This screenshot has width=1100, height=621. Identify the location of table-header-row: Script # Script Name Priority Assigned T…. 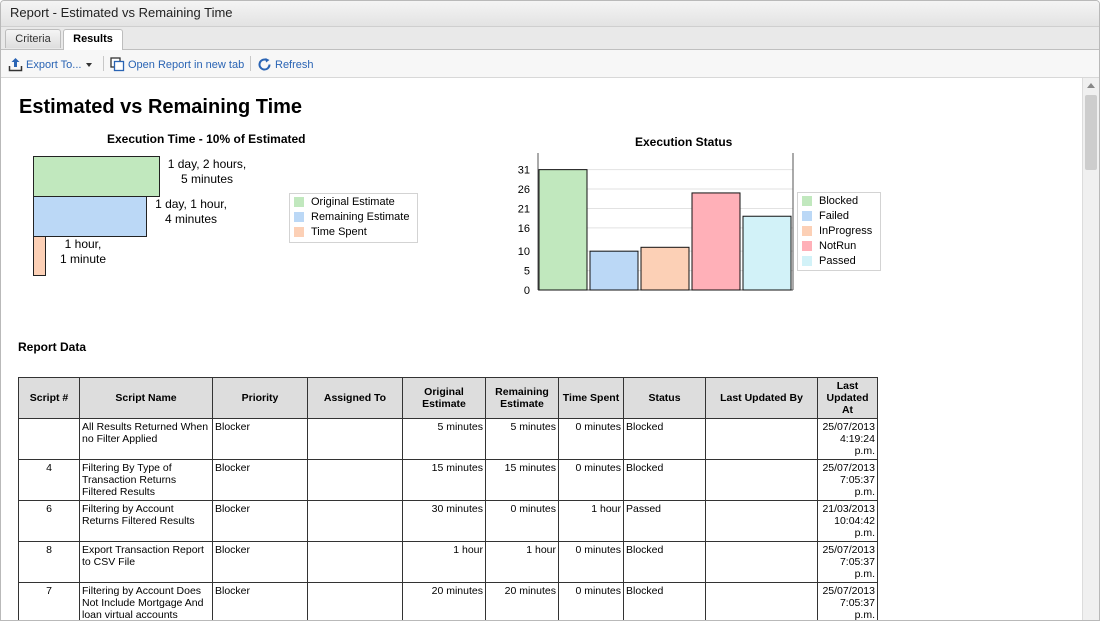
(448, 398).